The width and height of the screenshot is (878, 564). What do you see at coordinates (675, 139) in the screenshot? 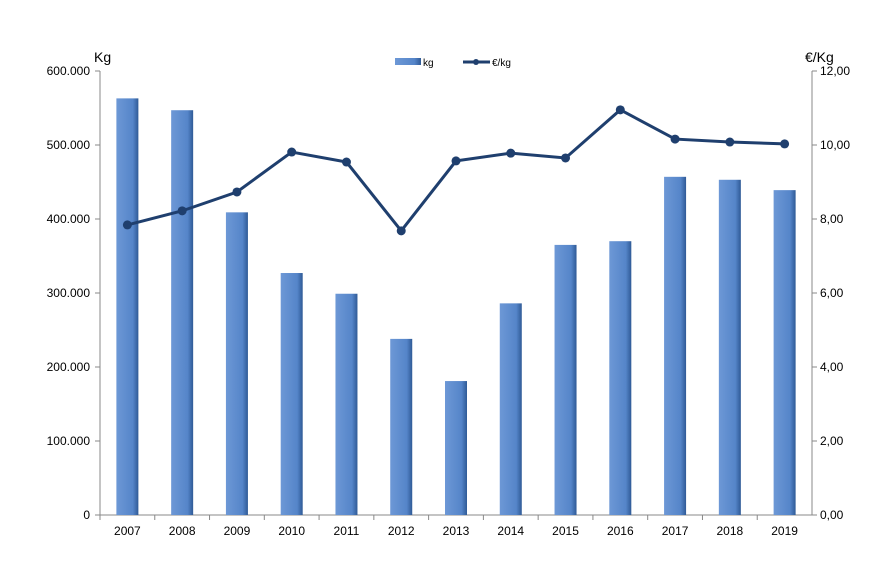
I see `price-point-2017` at bounding box center [675, 139].